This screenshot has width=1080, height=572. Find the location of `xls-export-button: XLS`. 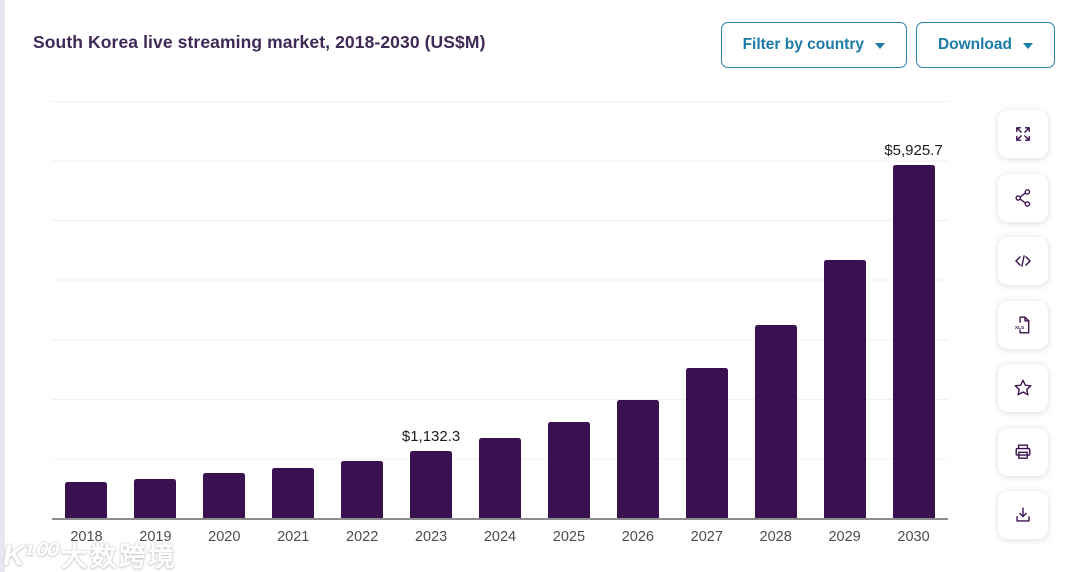

xls-export-button: XLS is located at coordinates (1023, 324).